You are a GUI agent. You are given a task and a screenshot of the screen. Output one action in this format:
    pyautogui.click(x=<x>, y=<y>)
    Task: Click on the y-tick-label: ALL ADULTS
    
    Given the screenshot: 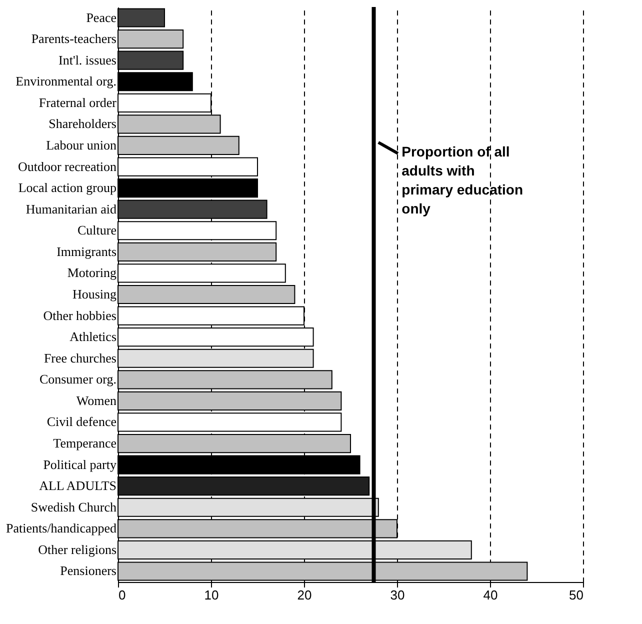 What is the action you would take?
    pyautogui.click(x=77, y=486)
    